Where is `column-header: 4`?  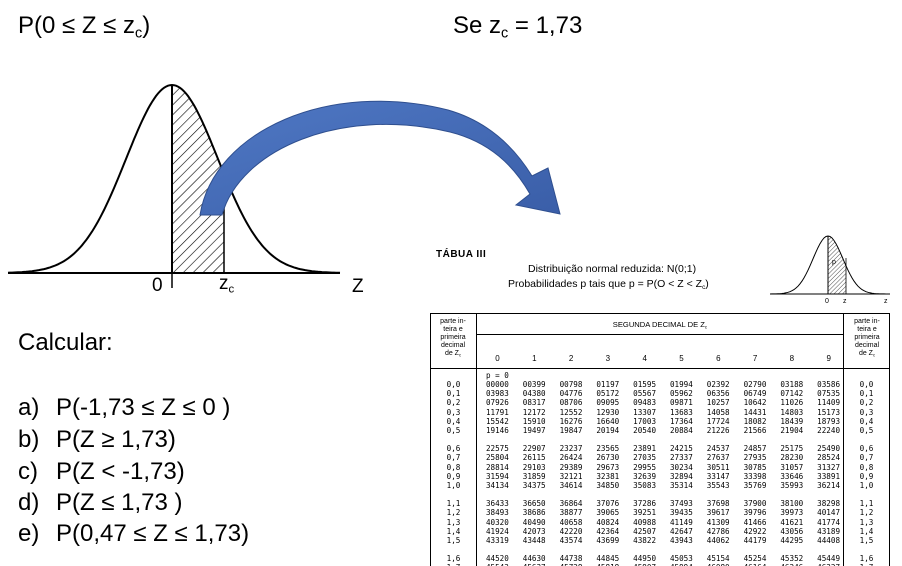 column-header: 4 is located at coordinates (644, 358).